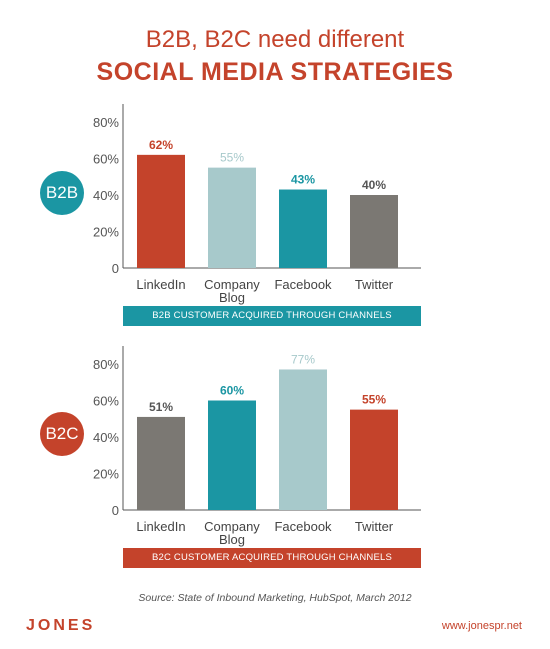 The height and width of the screenshot is (649, 550). Describe the element at coordinates (232, 539) in the screenshot. I see `b2c-category-label: Blog` at that location.